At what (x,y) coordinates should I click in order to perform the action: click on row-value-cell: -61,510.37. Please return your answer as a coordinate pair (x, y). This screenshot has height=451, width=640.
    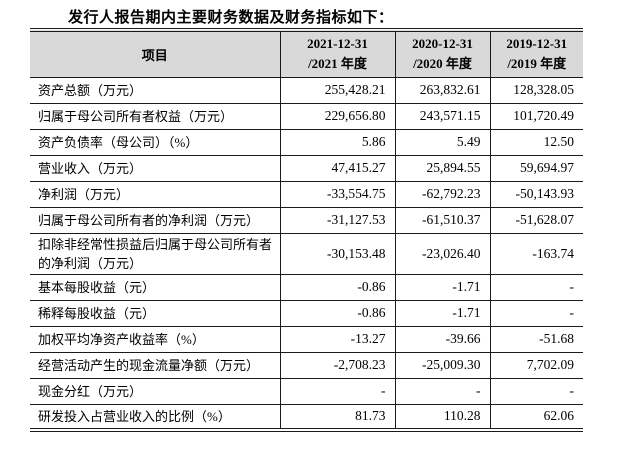
    Looking at the image, I should click on (442, 220).